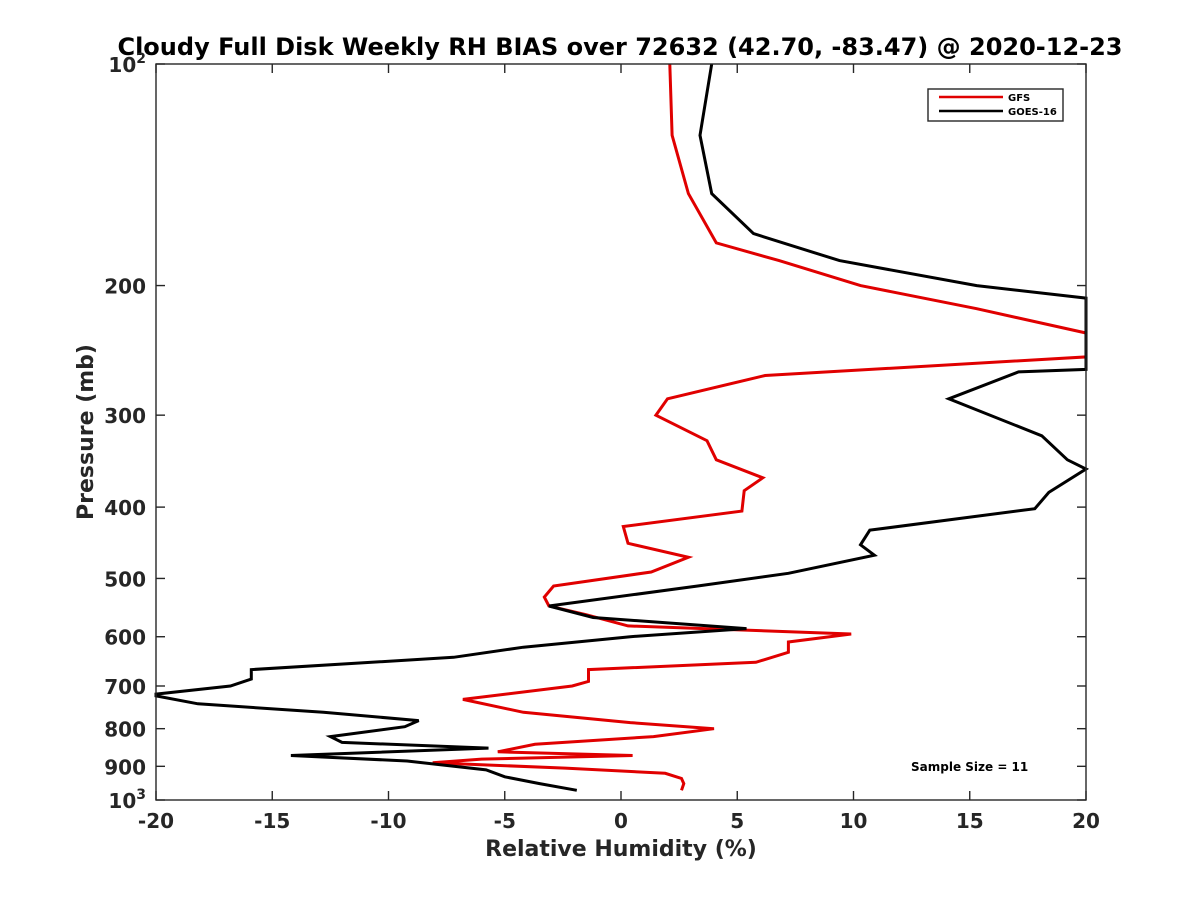  What do you see at coordinates (505, 821) in the screenshot?
I see `x-tick-label: -5` at bounding box center [505, 821].